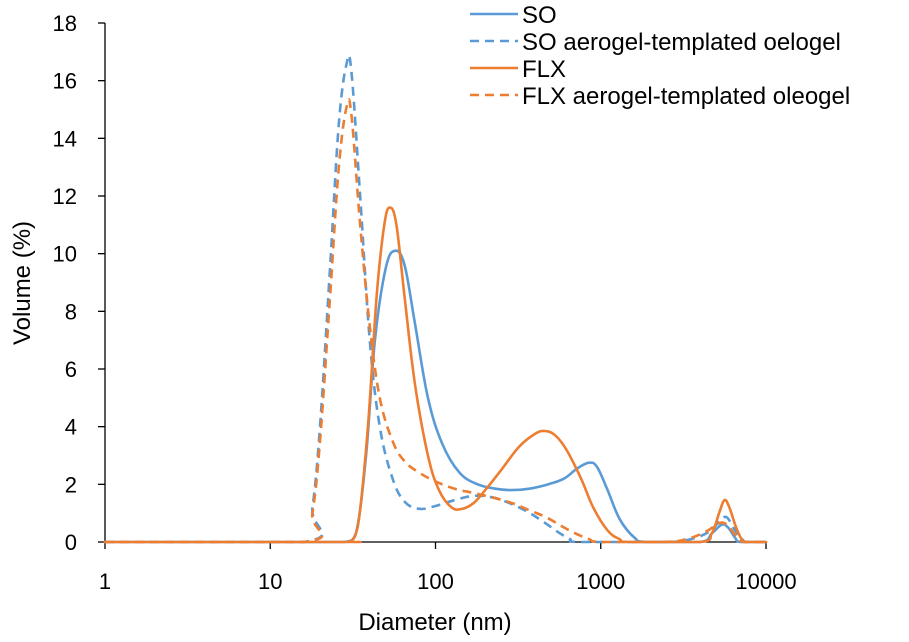 Image resolution: width=909 pixels, height=642 pixels. Describe the element at coordinates (600, 581) in the screenshot. I see `x-tick-label: 1000` at that location.